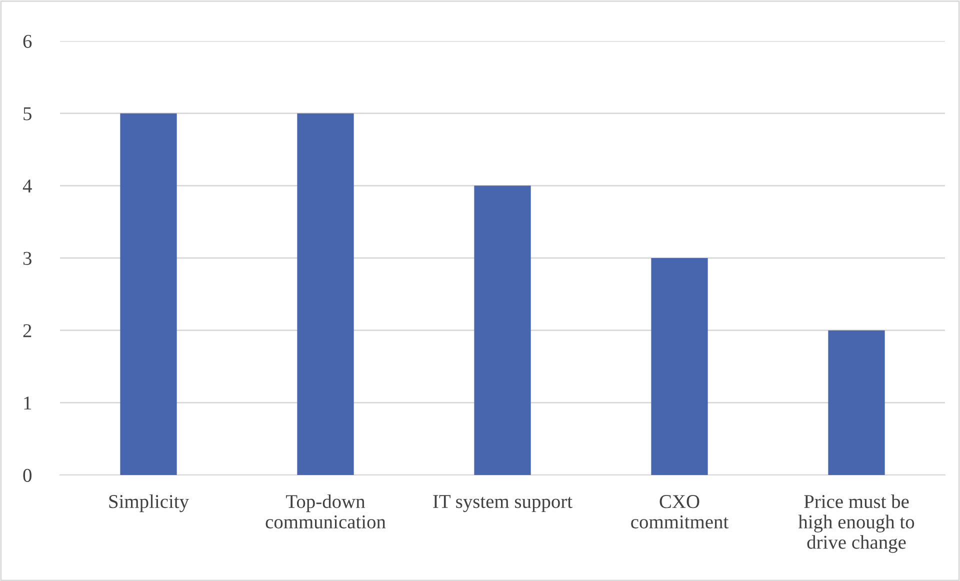 Image resolution: width=960 pixels, height=581 pixels. Describe the element at coordinates (27, 258) in the screenshot. I see `y-tick-label: 3` at that location.